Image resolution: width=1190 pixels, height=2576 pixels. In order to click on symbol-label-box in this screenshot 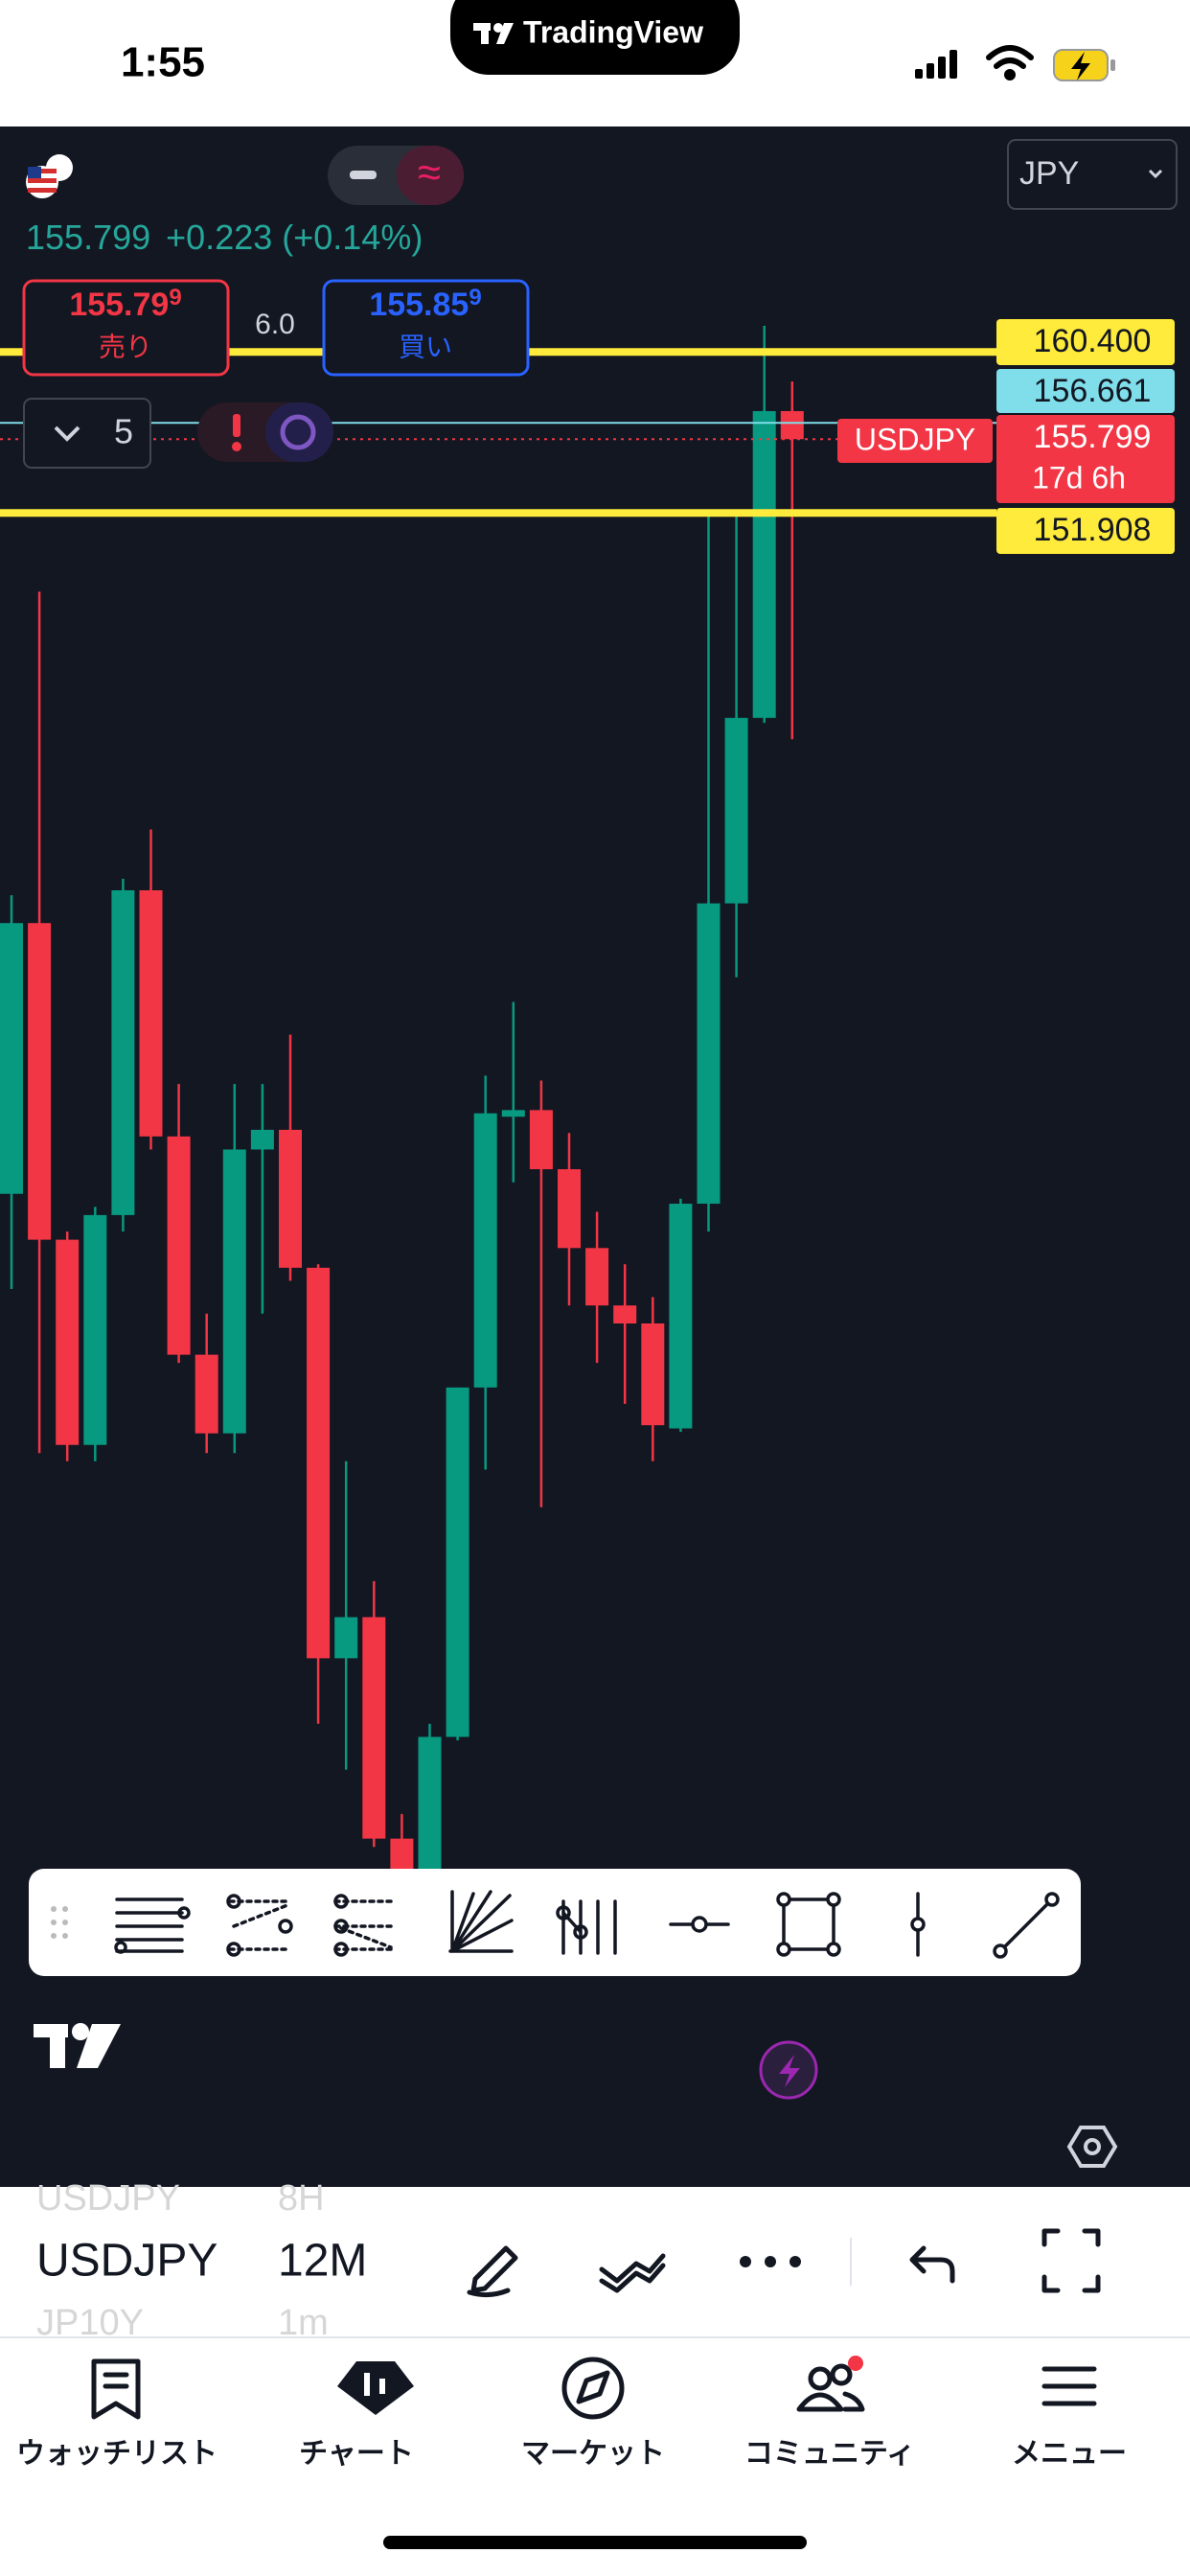, I will do `click(915, 441)`.